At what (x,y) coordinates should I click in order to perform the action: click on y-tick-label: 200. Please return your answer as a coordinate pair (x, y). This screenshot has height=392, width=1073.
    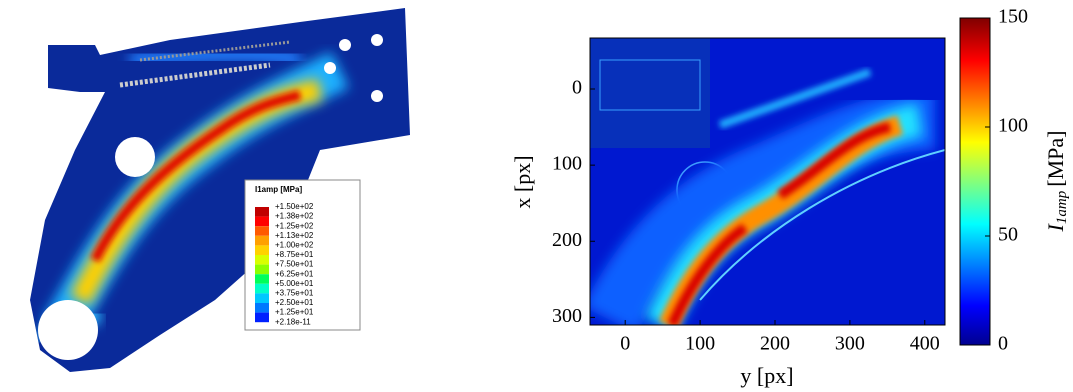
    Looking at the image, I should click on (567, 240).